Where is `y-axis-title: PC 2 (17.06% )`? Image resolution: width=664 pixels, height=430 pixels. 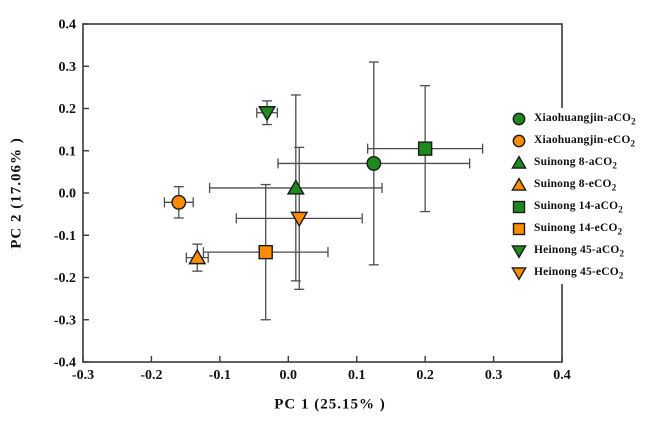
y-axis-title: PC 2 (17.06% ) is located at coordinates (16, 193).